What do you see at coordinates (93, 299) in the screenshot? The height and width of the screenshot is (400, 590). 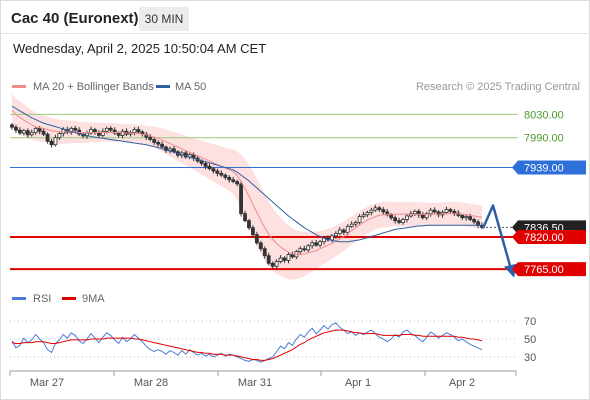 I see `legend-label-9ma: 9MA` at bounding box center [93, 299].